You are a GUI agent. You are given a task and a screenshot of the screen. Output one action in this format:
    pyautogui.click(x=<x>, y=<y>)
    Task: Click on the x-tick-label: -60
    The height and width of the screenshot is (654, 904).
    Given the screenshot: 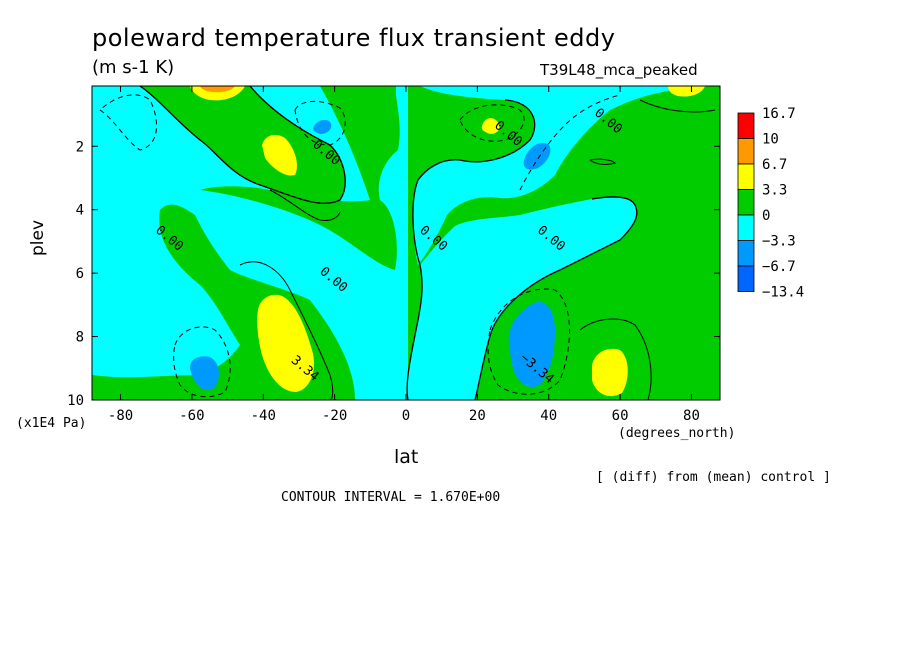 What is the action you would take?
    pyautogui.click(x=191, y=416)
    